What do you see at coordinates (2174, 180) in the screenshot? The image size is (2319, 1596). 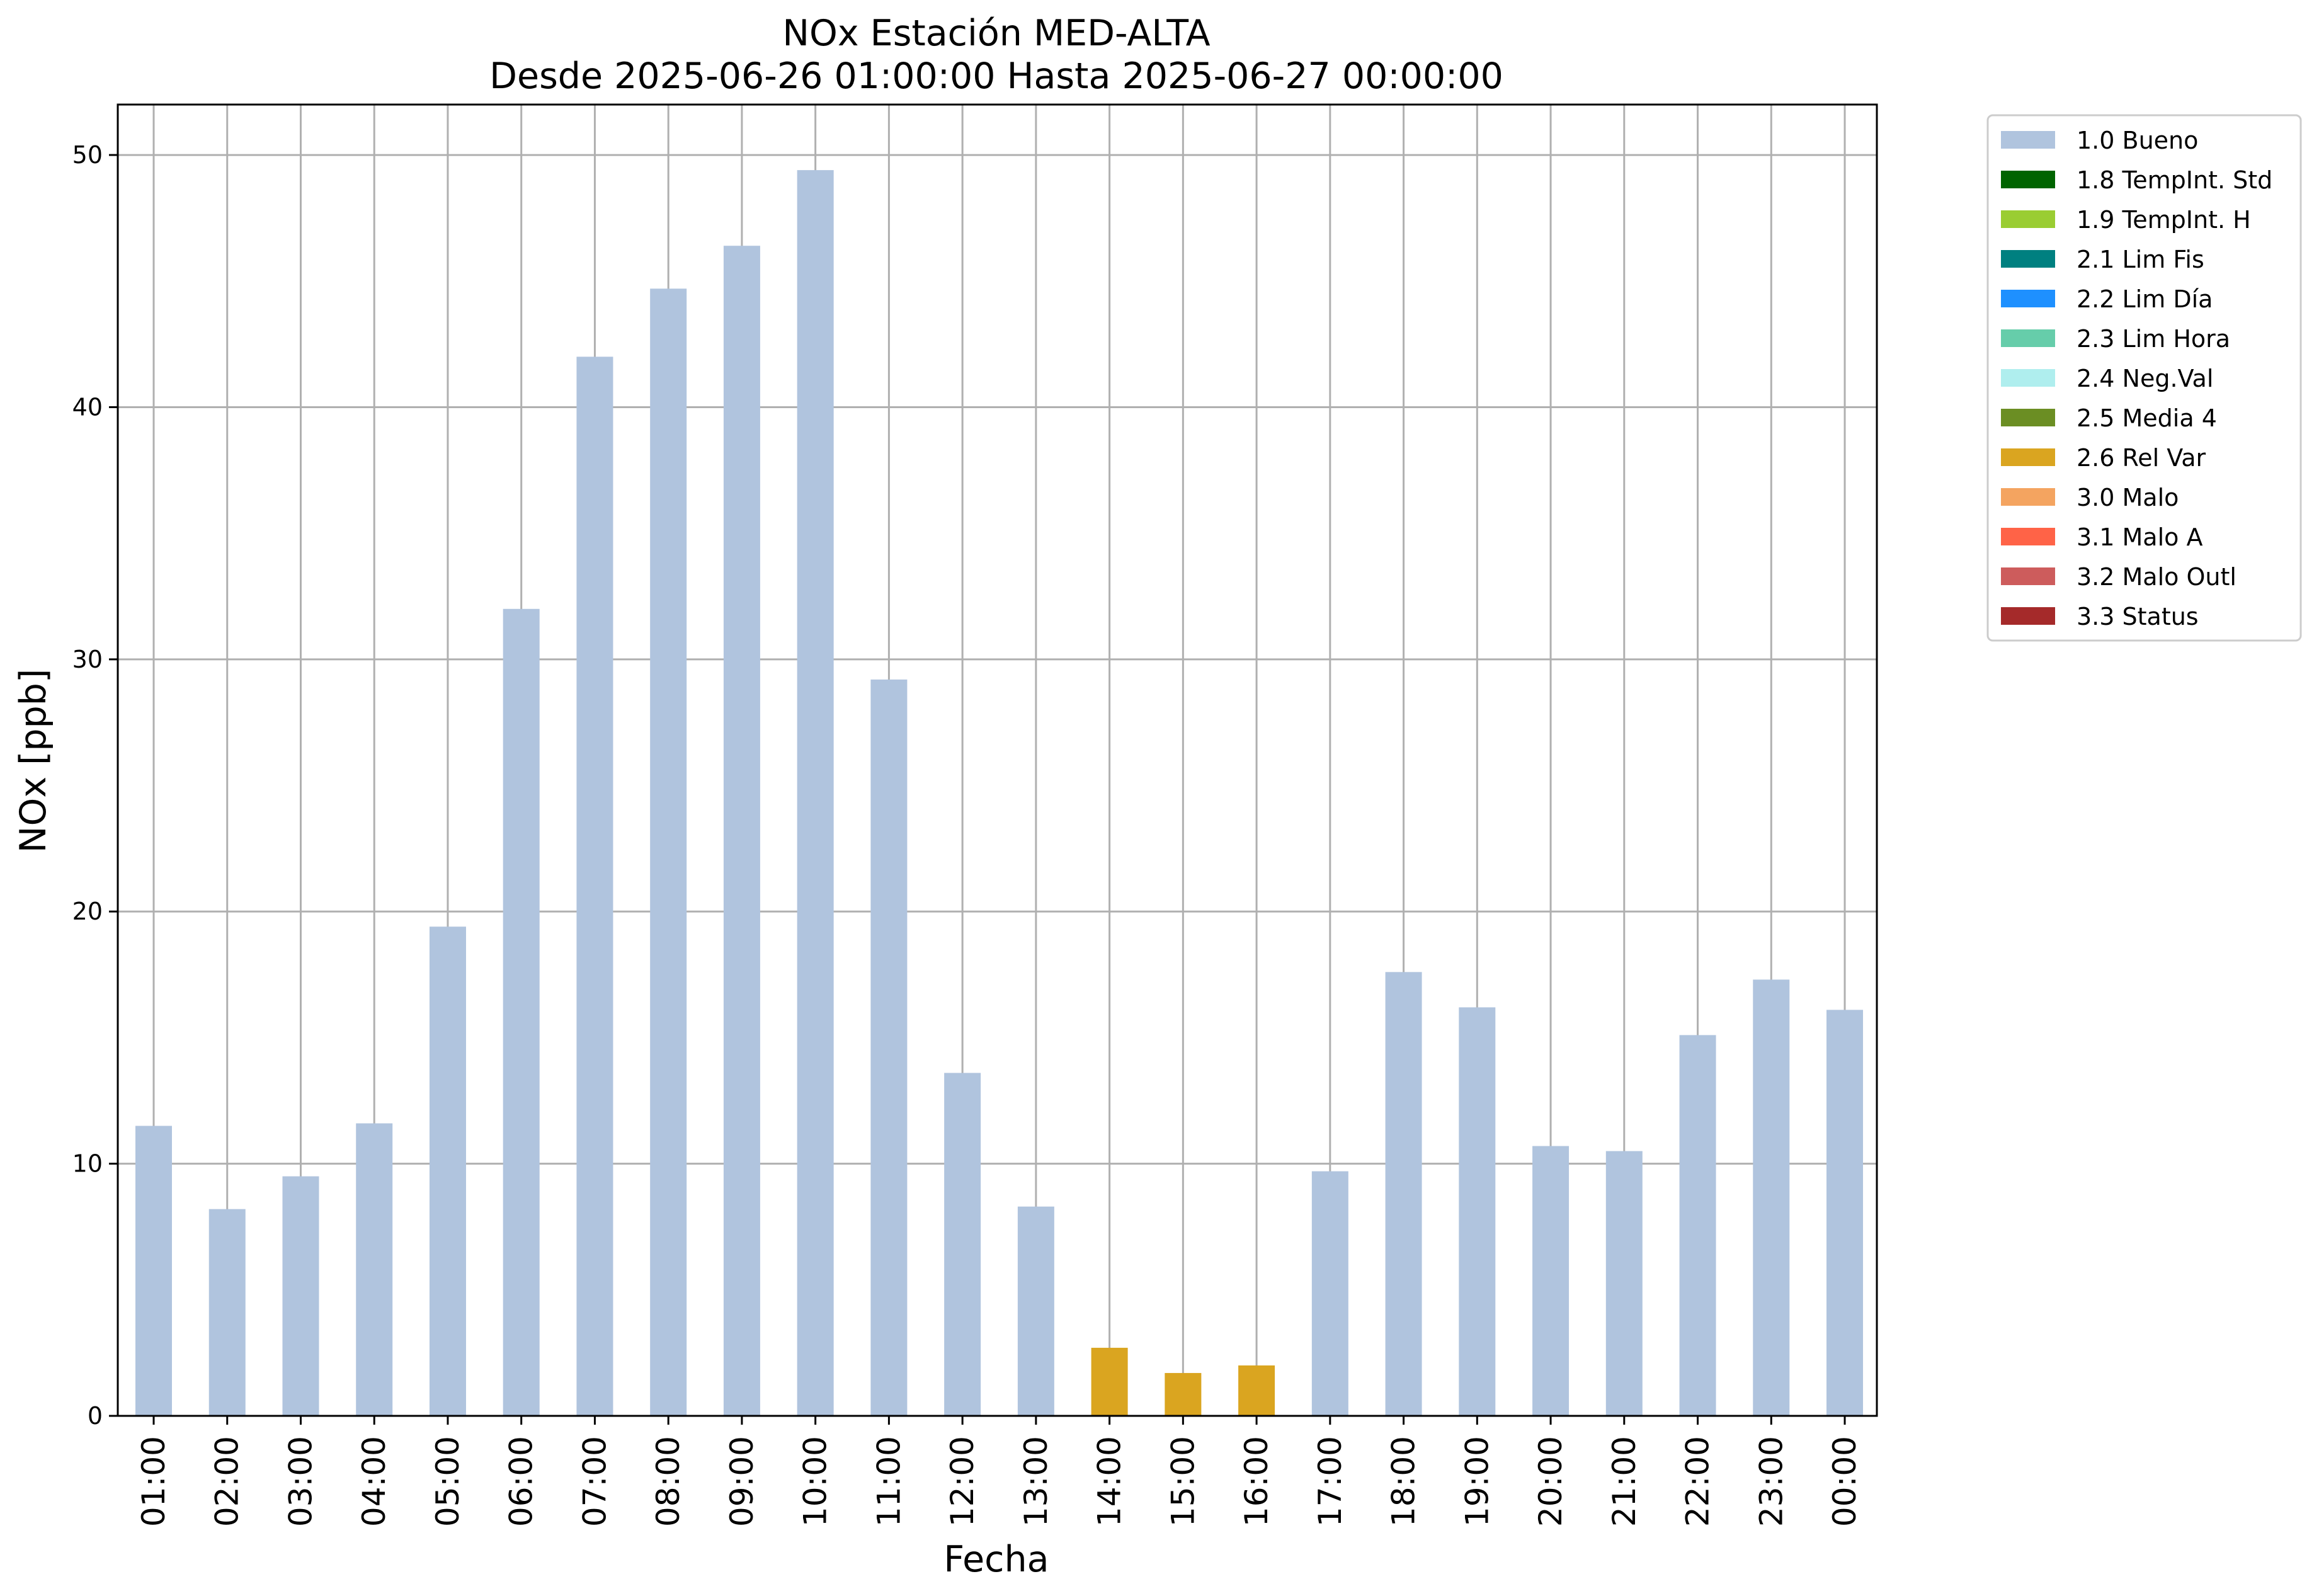 I see `legend-label: 1.8 TempInt. Std` at bounding box center [2174, 180].